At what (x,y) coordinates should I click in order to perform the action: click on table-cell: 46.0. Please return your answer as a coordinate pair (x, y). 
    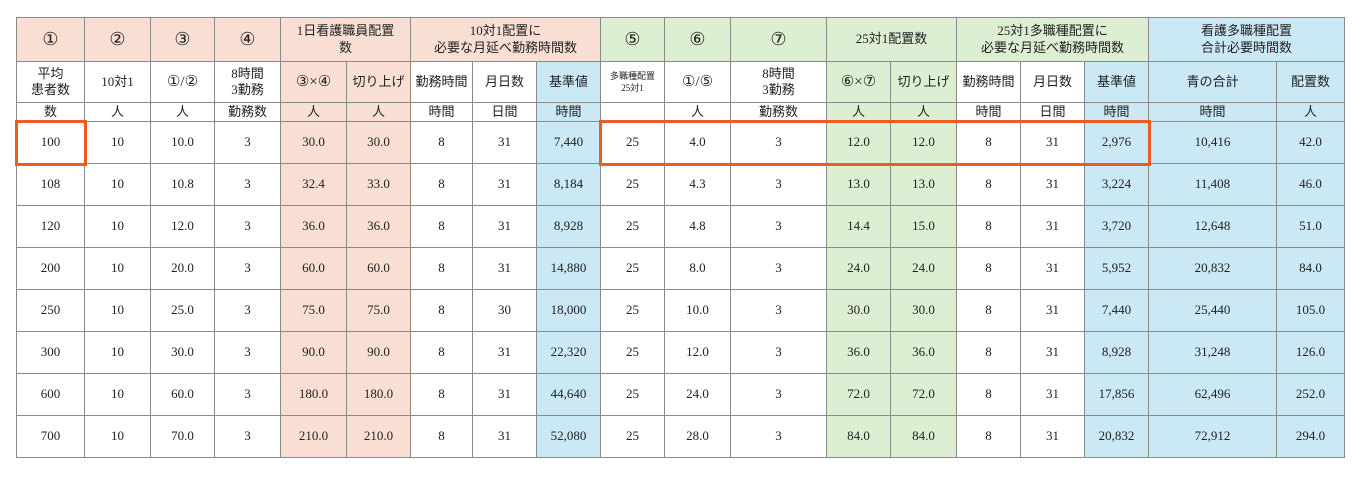
    Looking at the image, I should click on (1310, 184).